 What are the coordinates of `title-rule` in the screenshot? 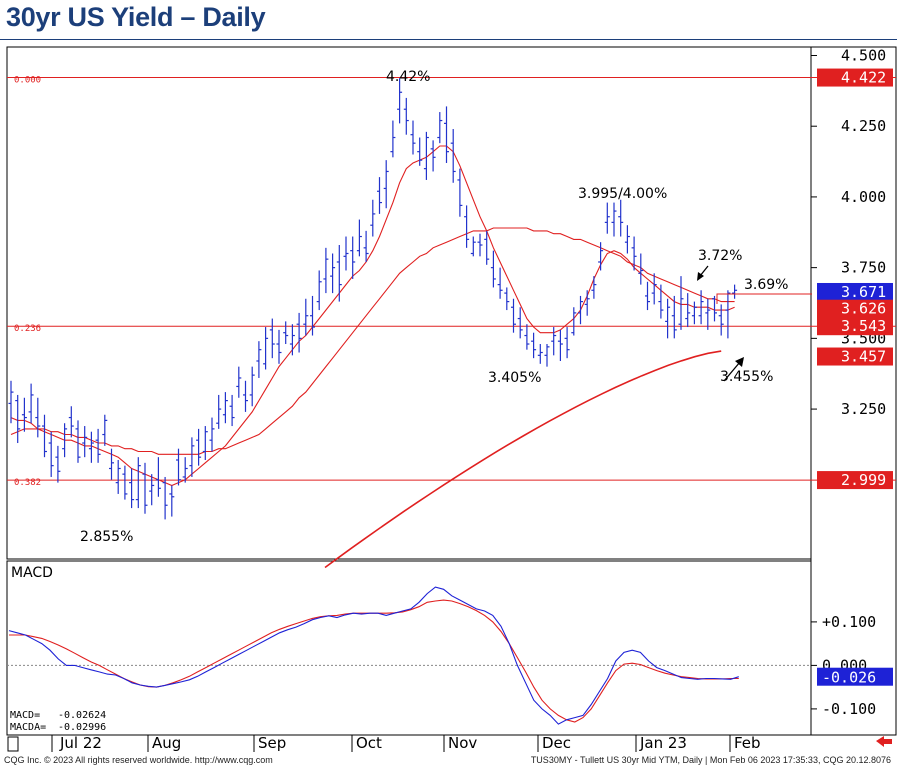 It's located at (448, 39).